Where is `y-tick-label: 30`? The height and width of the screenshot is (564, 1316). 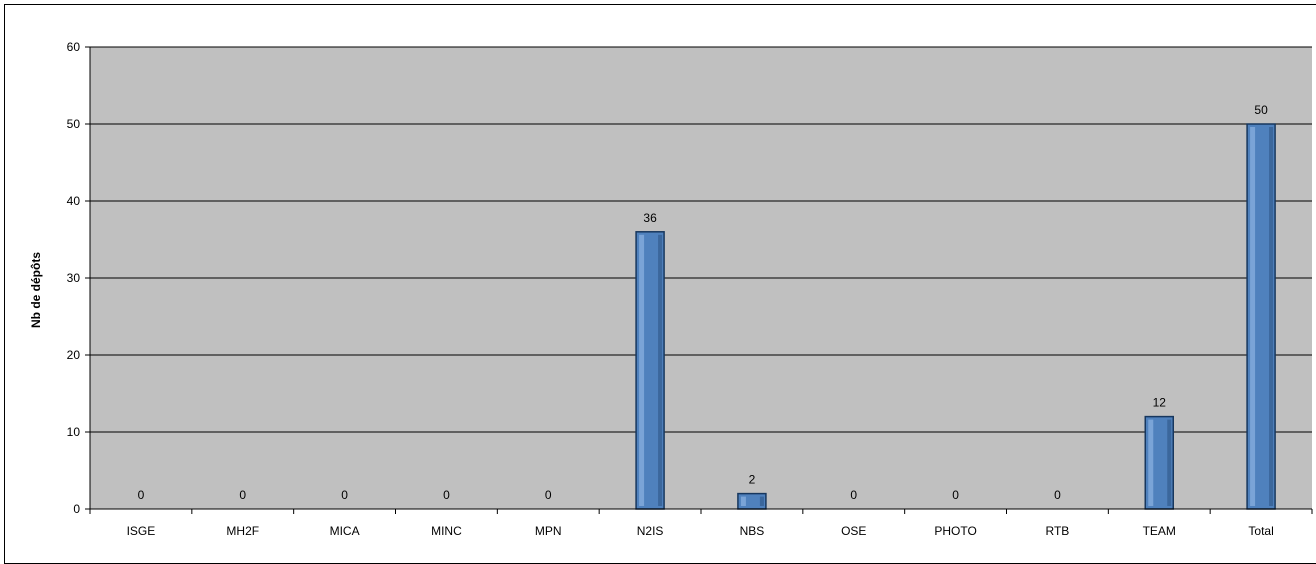 y-tick-label: 30 is located at coordinates (74, 278).